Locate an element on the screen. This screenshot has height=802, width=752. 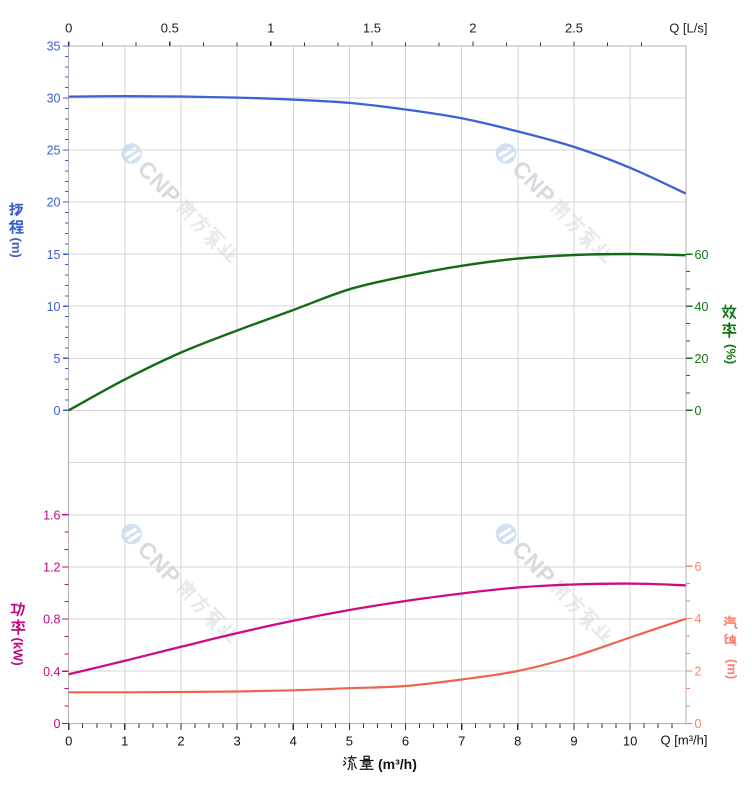
svg-text: 1.6 is located at coordinates (51, 515).